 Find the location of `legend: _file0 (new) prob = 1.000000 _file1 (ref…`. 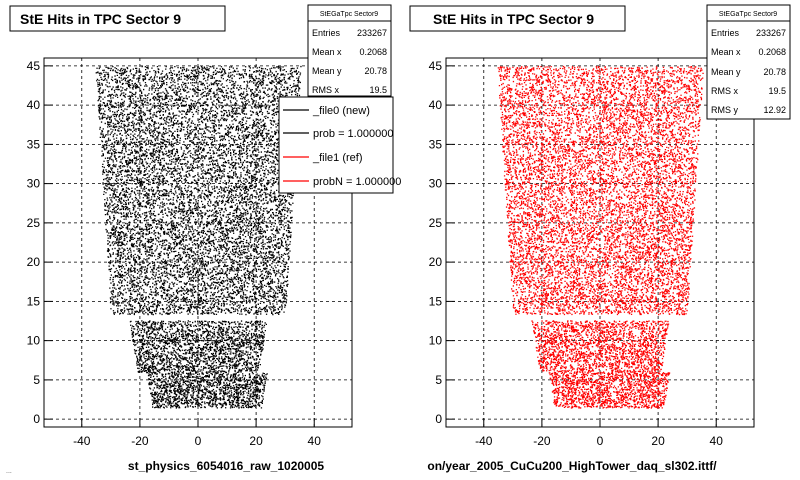

legend: _file0 (new) prob = 1.000000 _file1 (ref… is located at coordinates (339, 145).